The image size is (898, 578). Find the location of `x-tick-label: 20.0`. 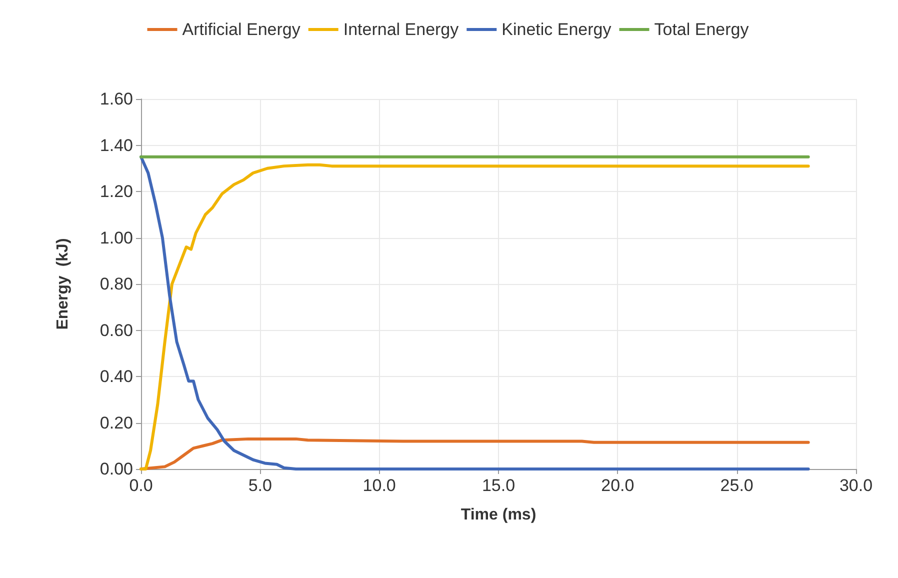

x-tick-label: 20.0 is located at coordinates (617, 485).